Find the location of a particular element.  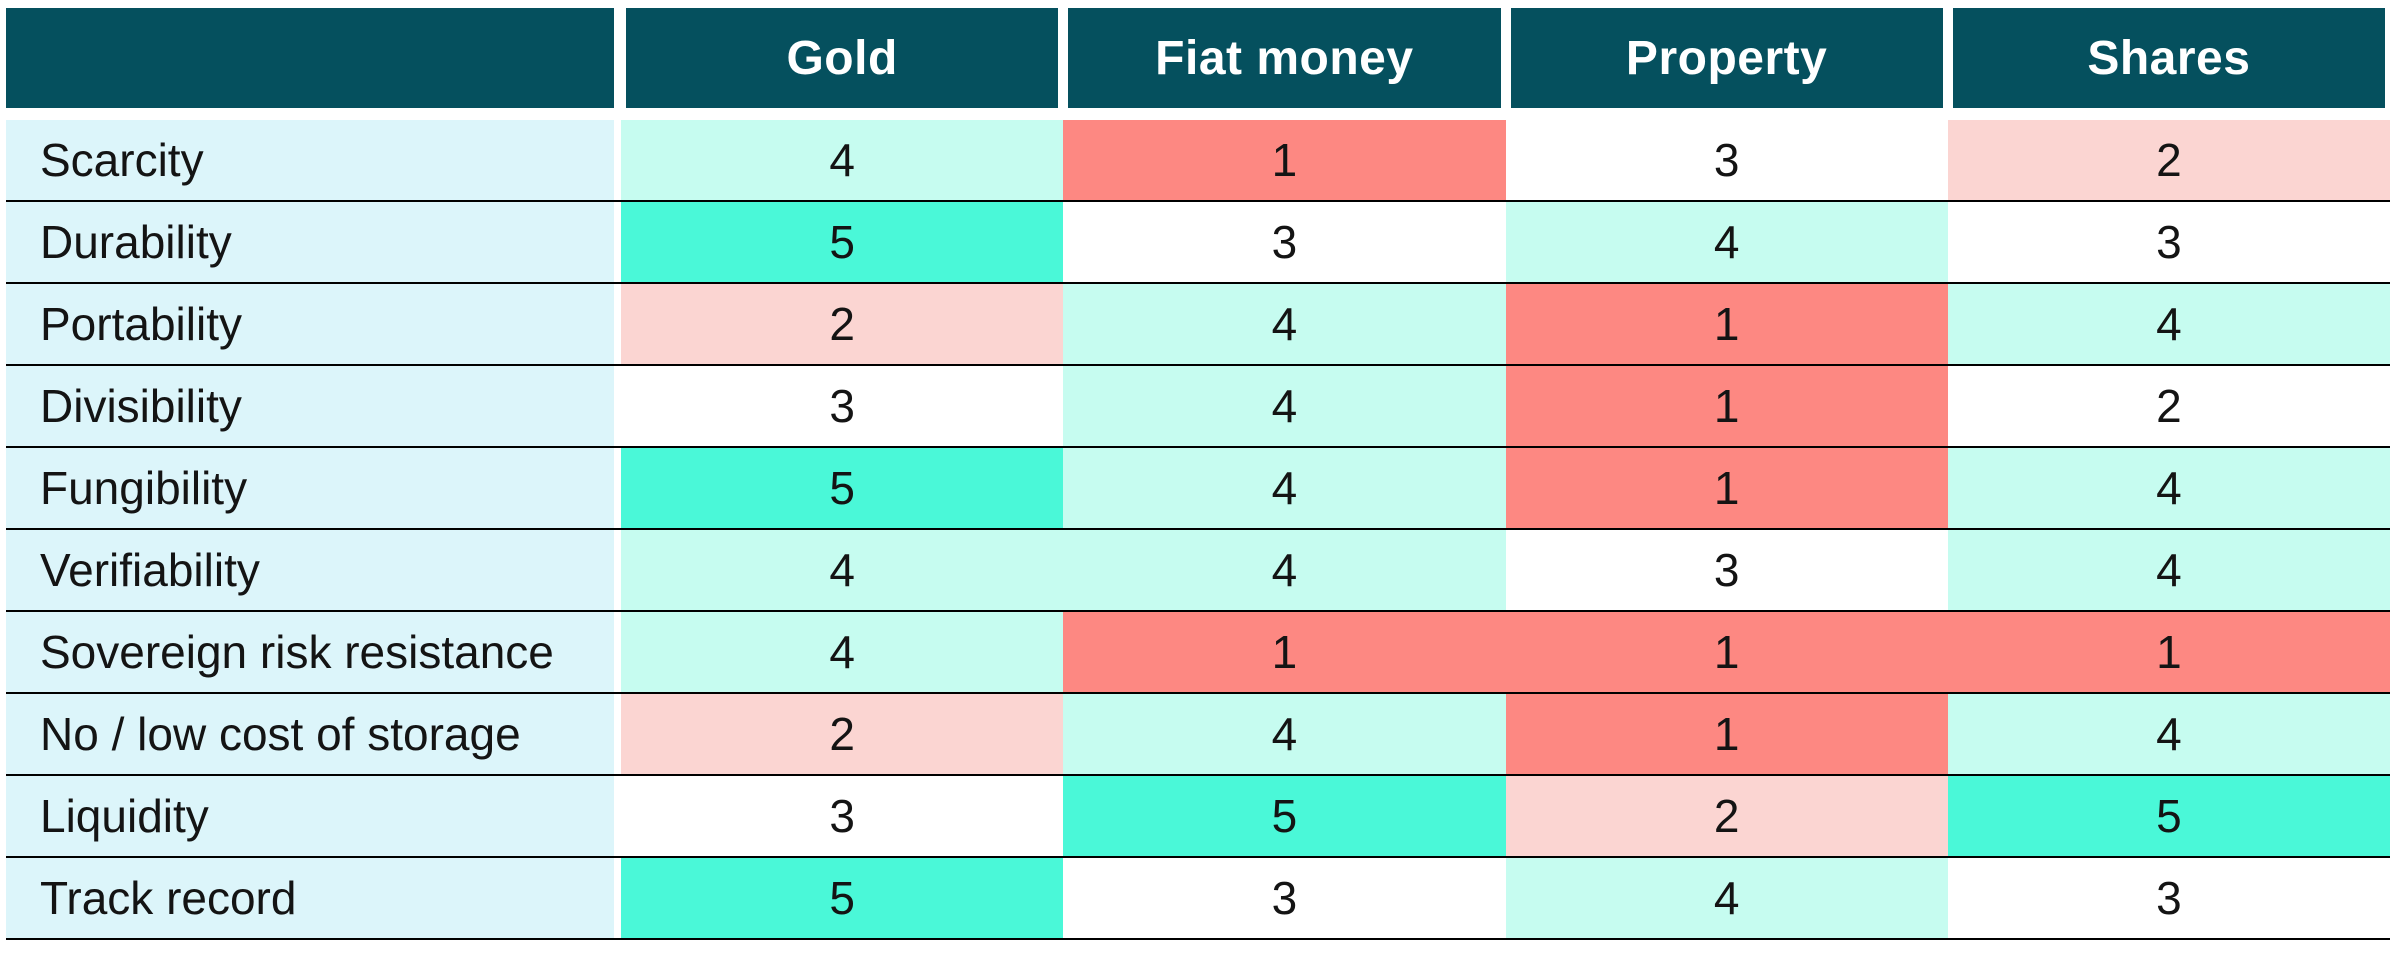

table-row: Scarcity 4 1 3 2 is located at coordinates (1198, 161).